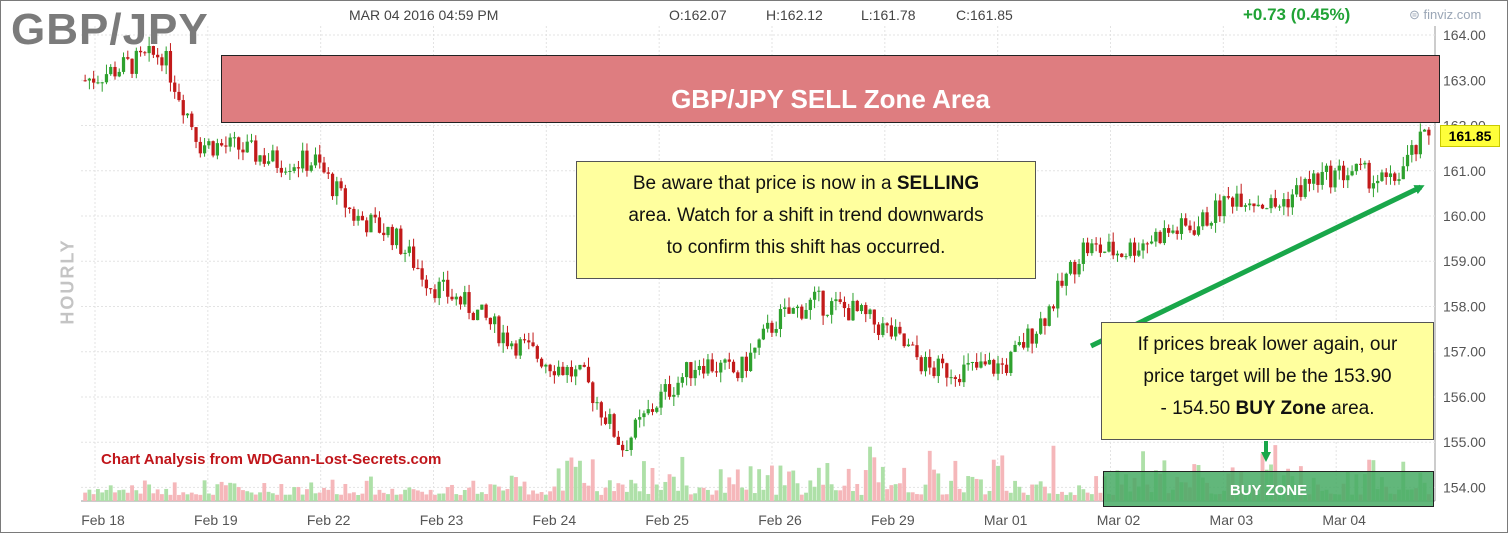  Describe the element at coordinates (1344, 520) in the screenshot. I see `x-tick-label: Mar 04` at that location.